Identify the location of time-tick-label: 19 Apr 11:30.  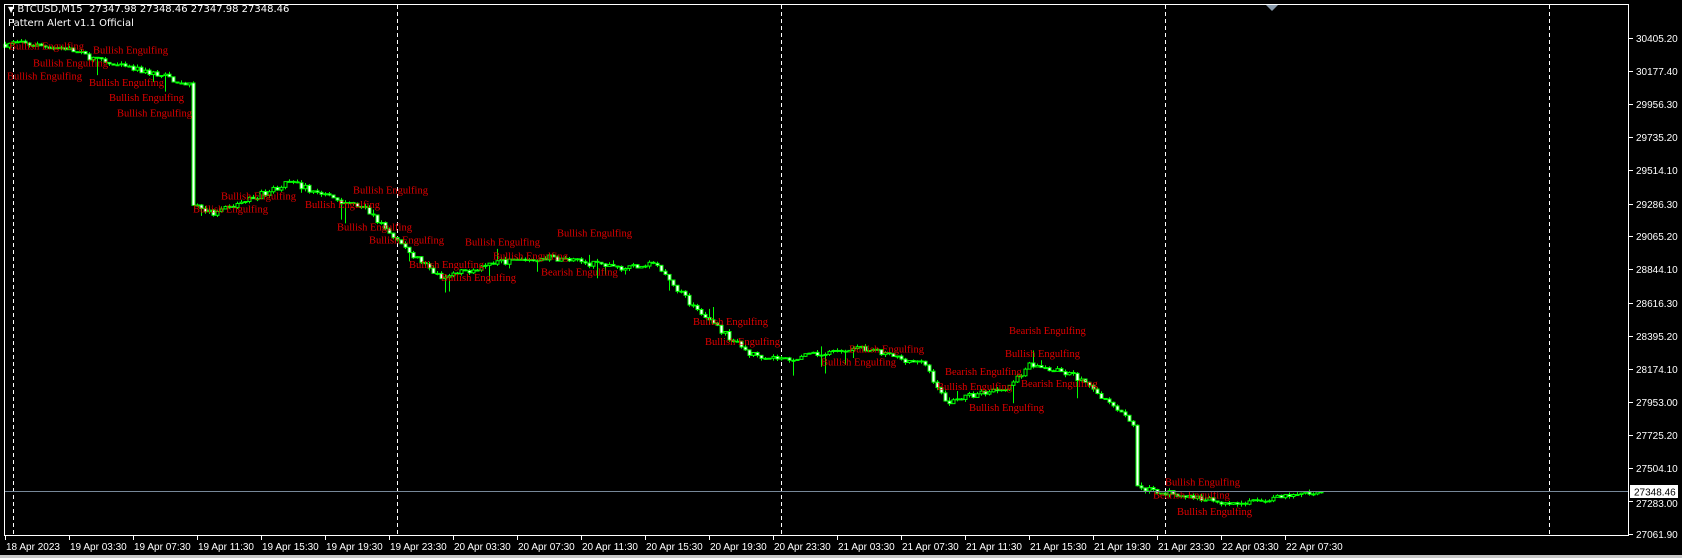
(226, 547).